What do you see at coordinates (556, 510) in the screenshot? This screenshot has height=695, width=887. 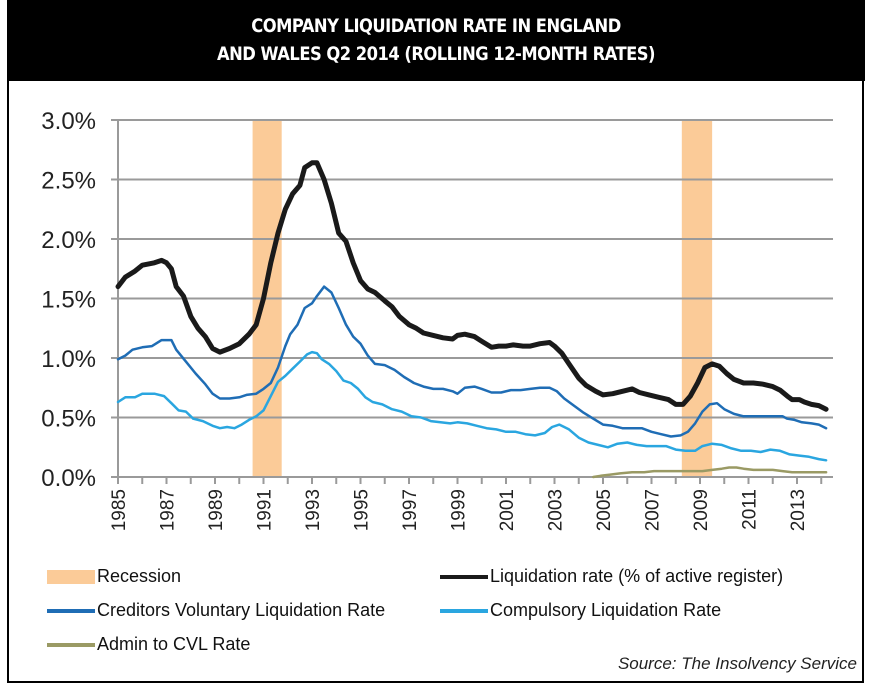 I see `x-tick-label: 2003` at bounding box center [556, 510].